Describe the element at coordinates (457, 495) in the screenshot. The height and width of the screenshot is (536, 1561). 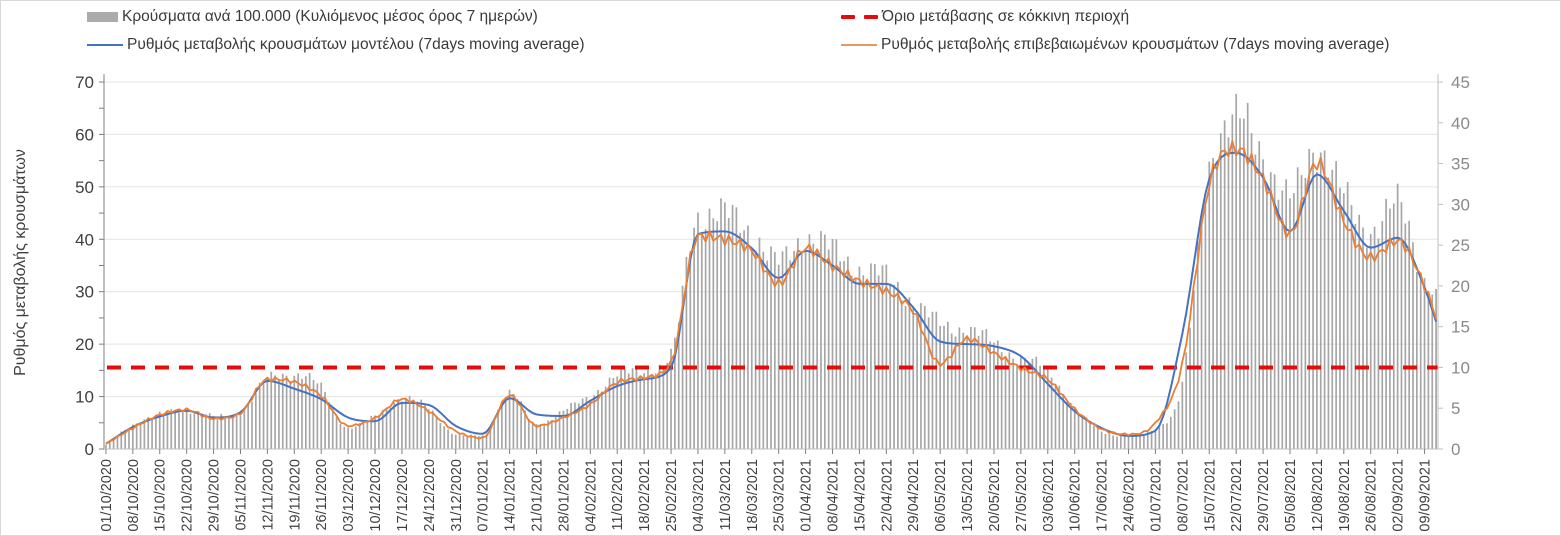
I see `svg-text: 31/12/2020` at that location.